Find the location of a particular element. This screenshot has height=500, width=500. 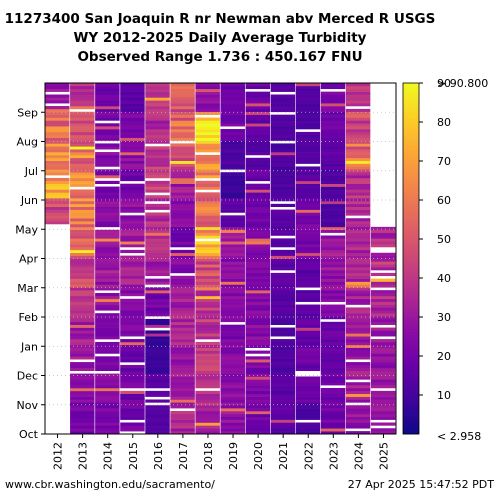

colorbar-tick-label-40: 40 is located at coordinates (444, 278).